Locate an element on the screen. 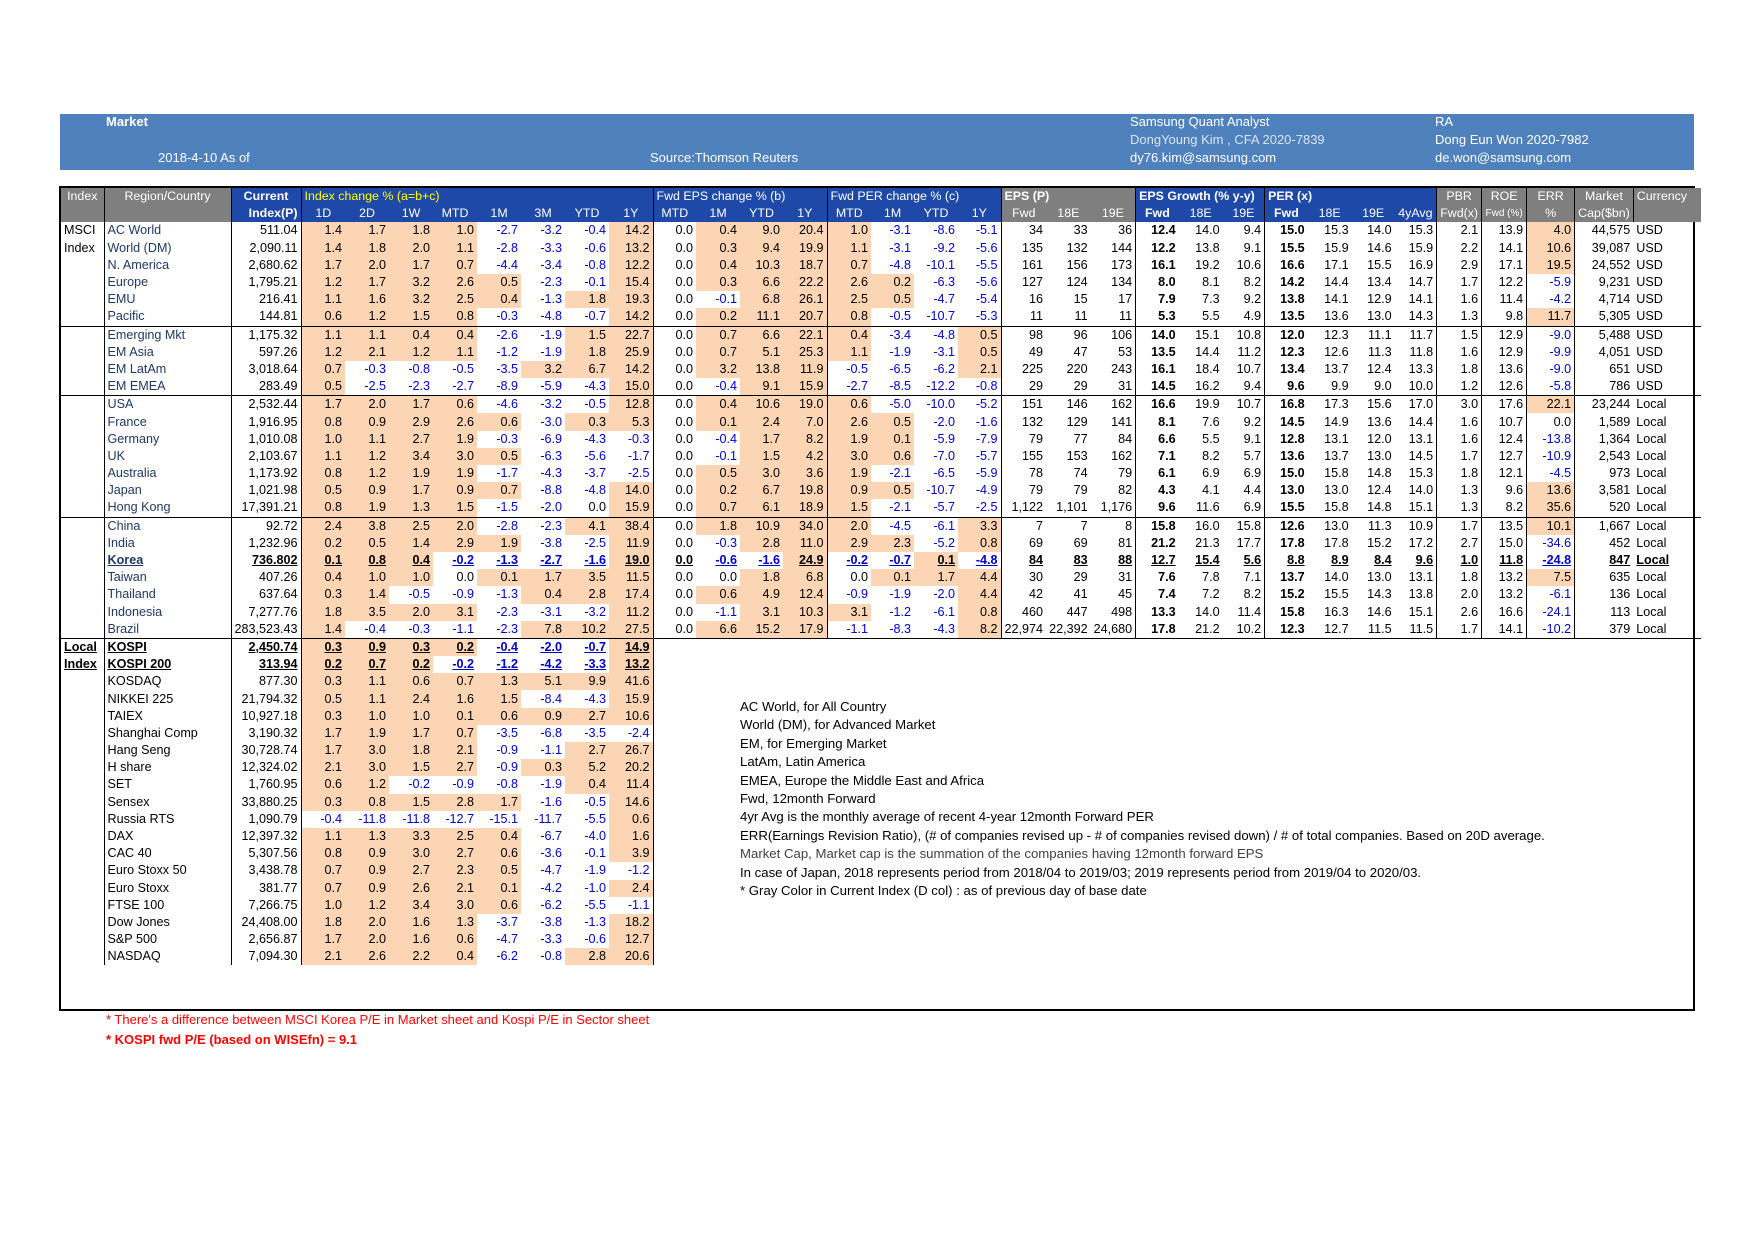 This screenshot has height=1240, width=1754. eps-value-cell: 22,392 is located at coordinates (1068, 628).